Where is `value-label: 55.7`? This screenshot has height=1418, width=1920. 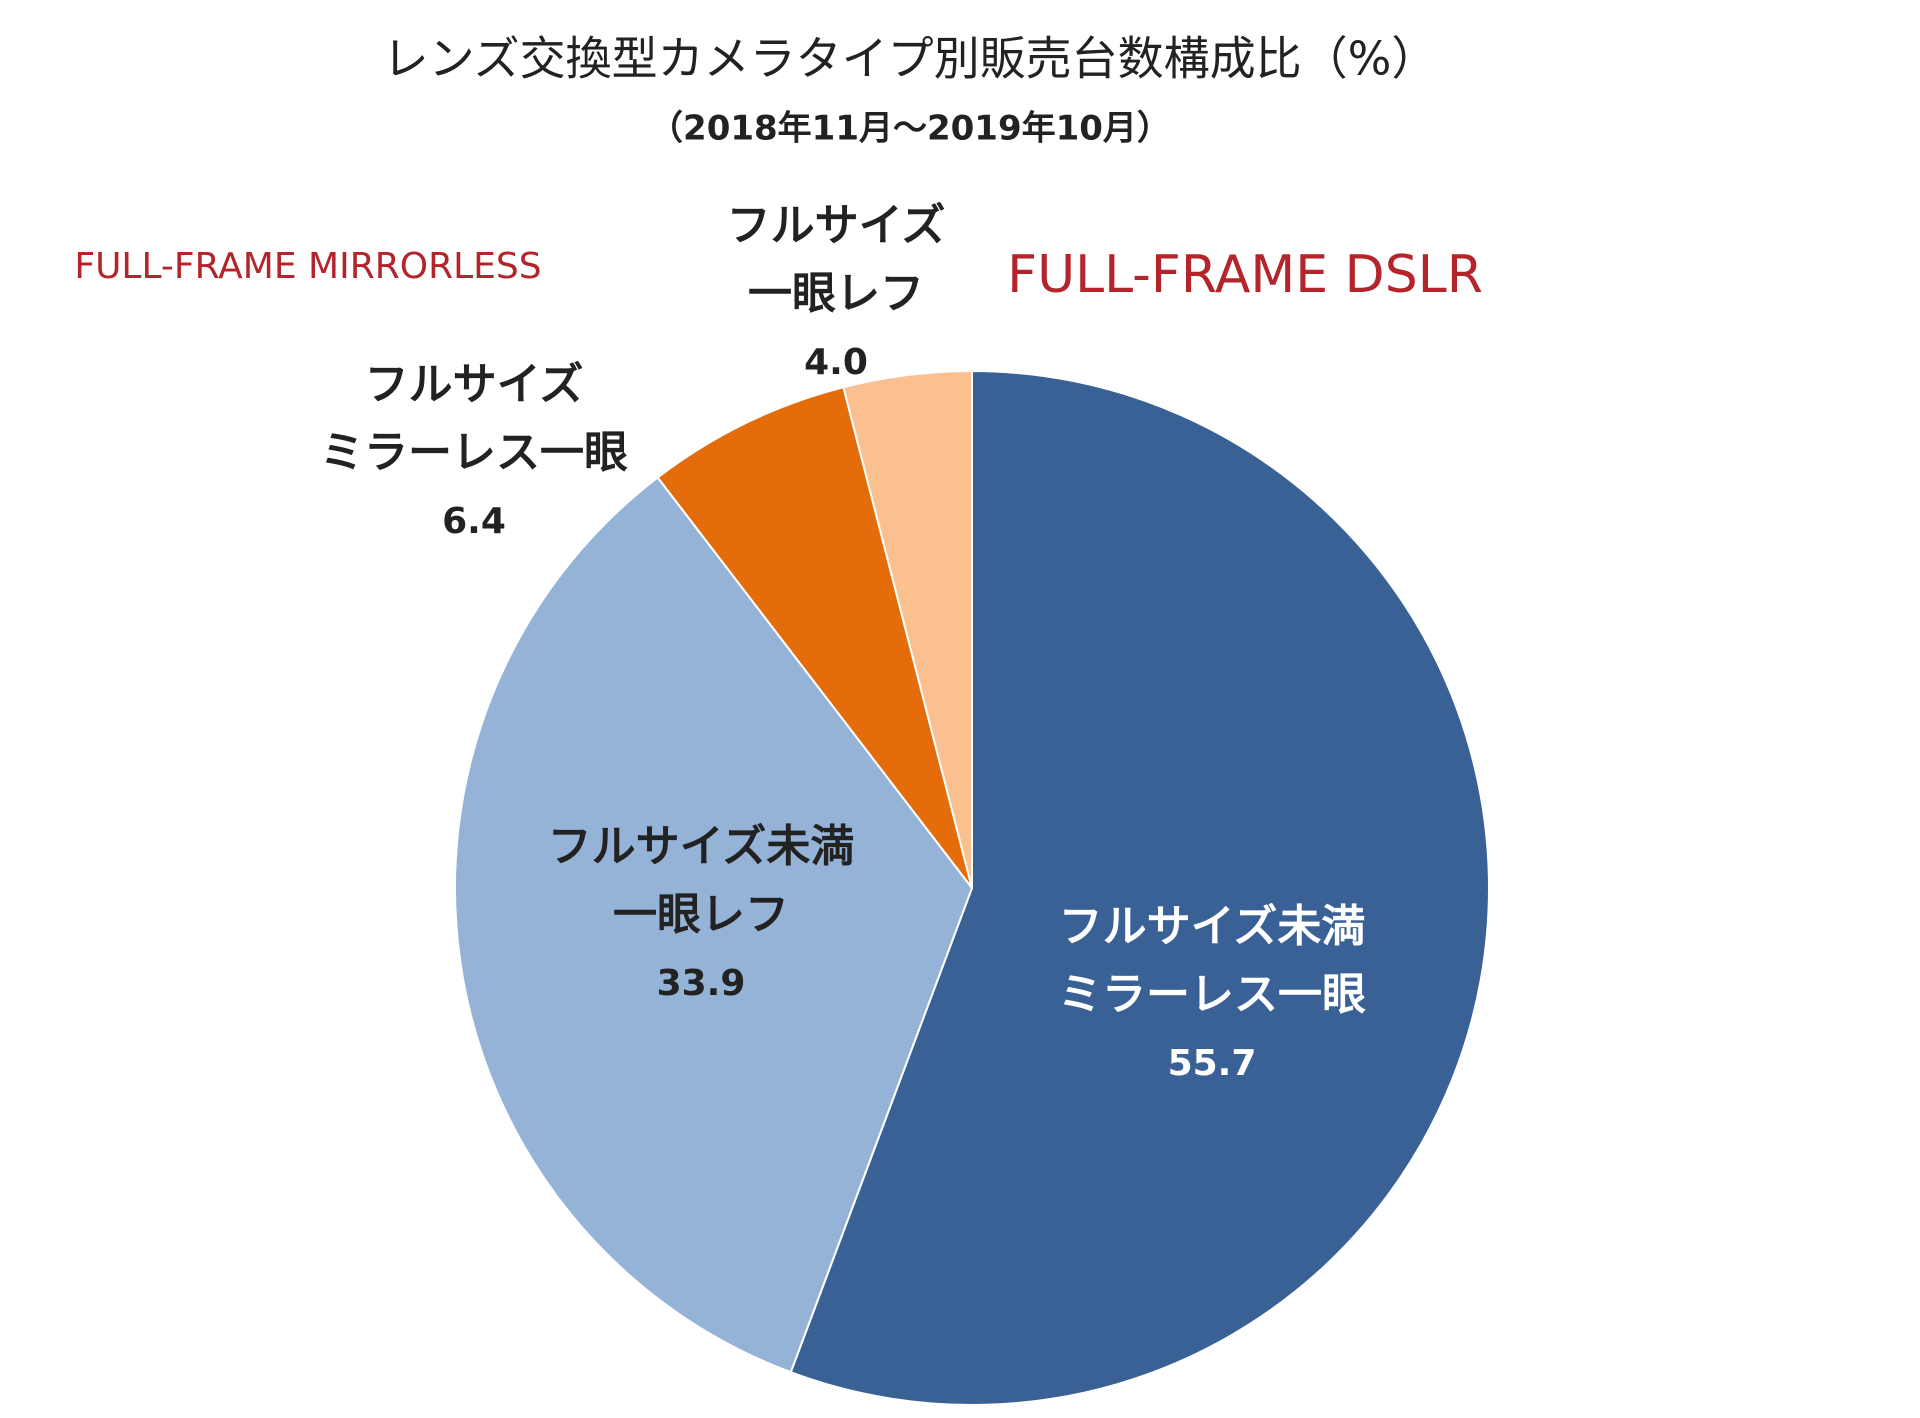 value-label: 55.7 is located at coordinates (1212, 1063).